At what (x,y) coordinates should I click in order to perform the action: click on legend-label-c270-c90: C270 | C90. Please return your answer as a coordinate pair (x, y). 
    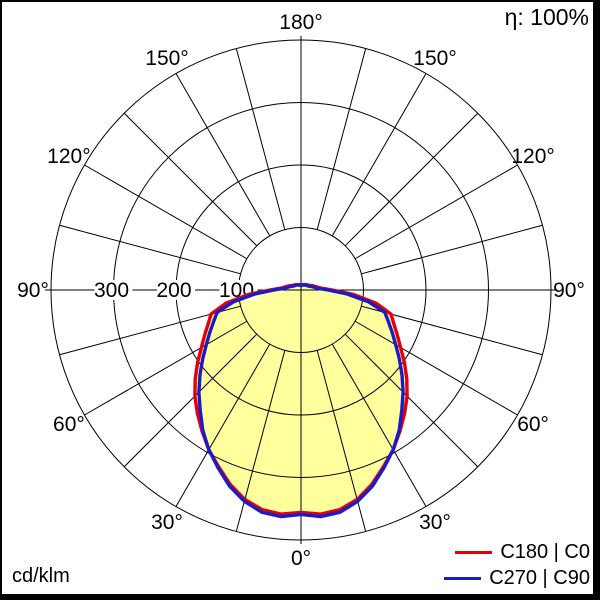
    Looking at the image, I should click on (539, 578).